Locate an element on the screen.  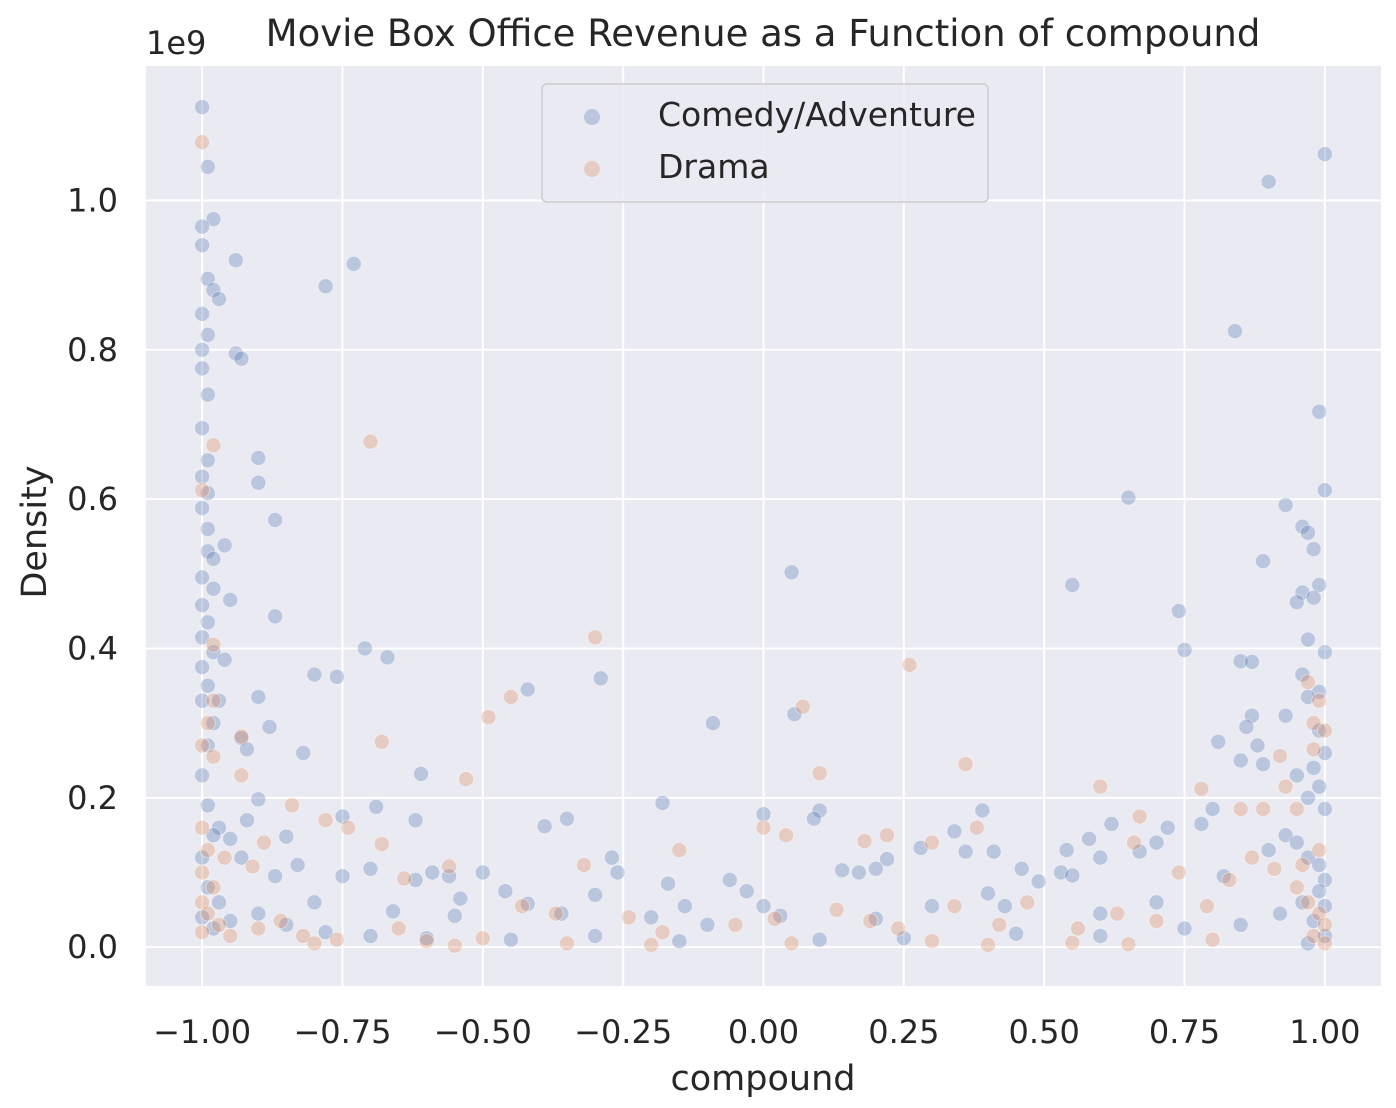
y-tick-label: 0.4 is located at coordinates (92, 648).